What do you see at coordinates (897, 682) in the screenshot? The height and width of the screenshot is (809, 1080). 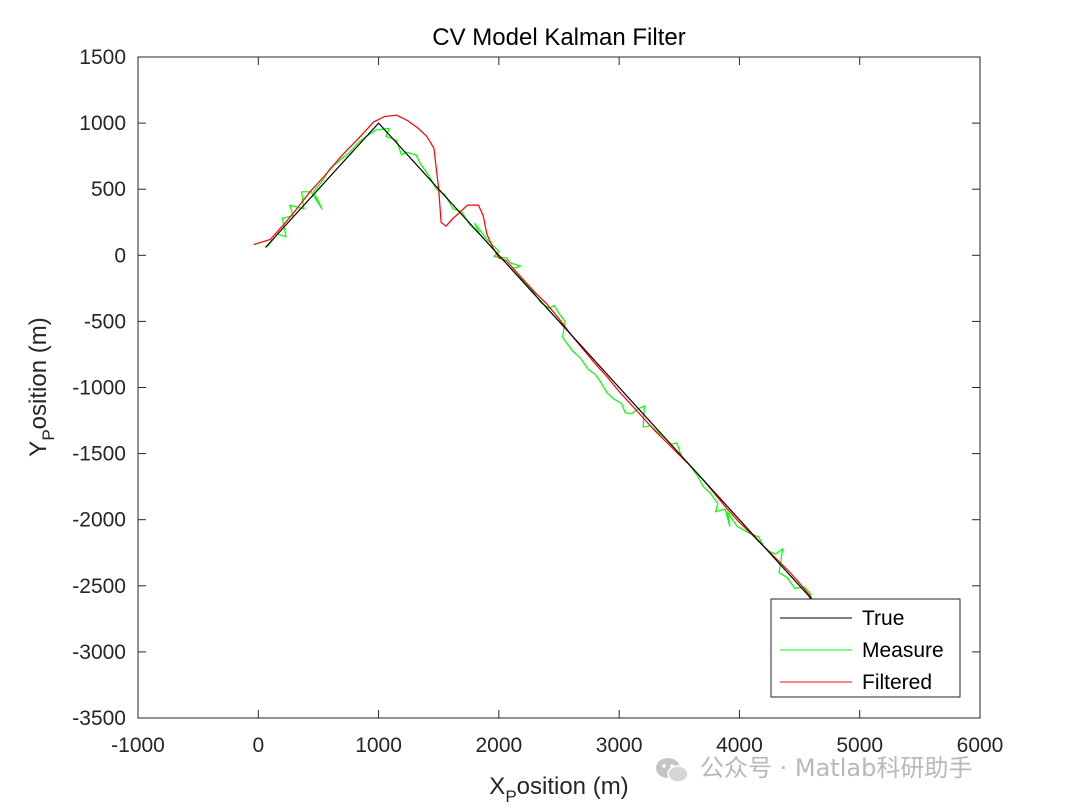 I see `legend-label-filtered: Filtered` at bounding box center [897, 682].